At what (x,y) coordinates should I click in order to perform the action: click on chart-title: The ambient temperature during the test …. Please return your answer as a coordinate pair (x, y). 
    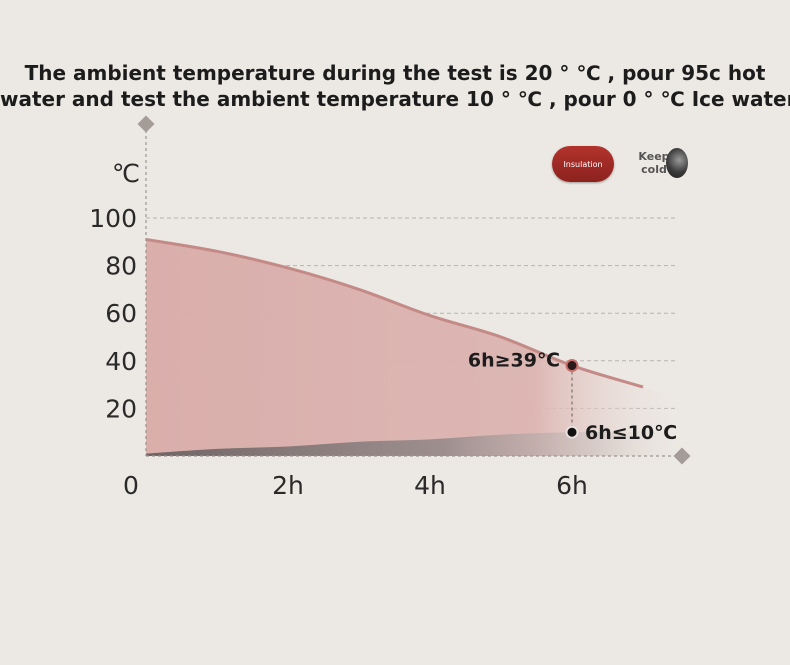
    Looking at the image, I should click on (395, 86).